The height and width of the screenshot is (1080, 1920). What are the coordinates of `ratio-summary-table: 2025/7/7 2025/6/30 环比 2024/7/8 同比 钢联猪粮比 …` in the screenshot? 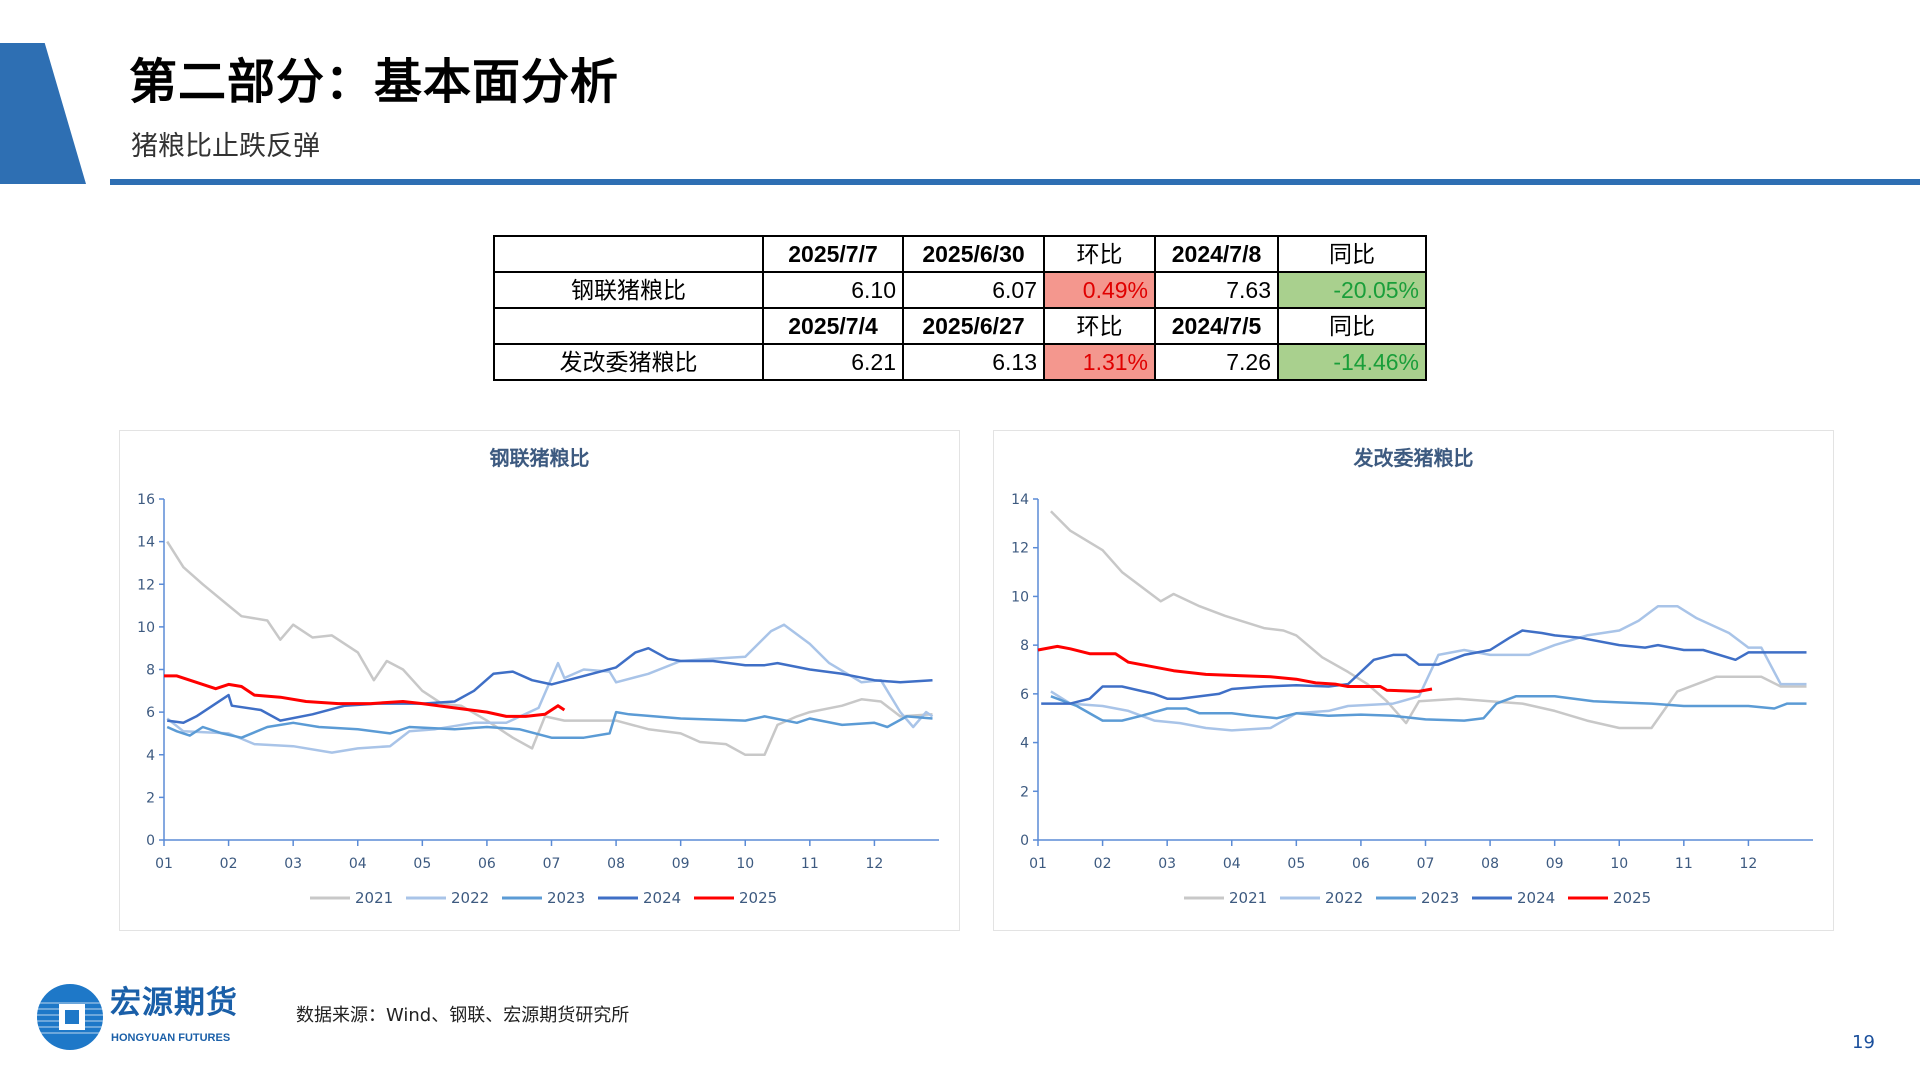 It's located at (960, 308).